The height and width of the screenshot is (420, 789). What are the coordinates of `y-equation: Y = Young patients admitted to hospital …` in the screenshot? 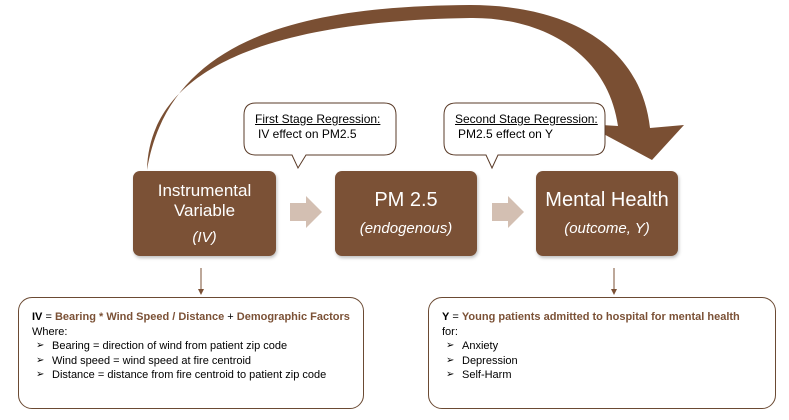 It's located at (602, 317).